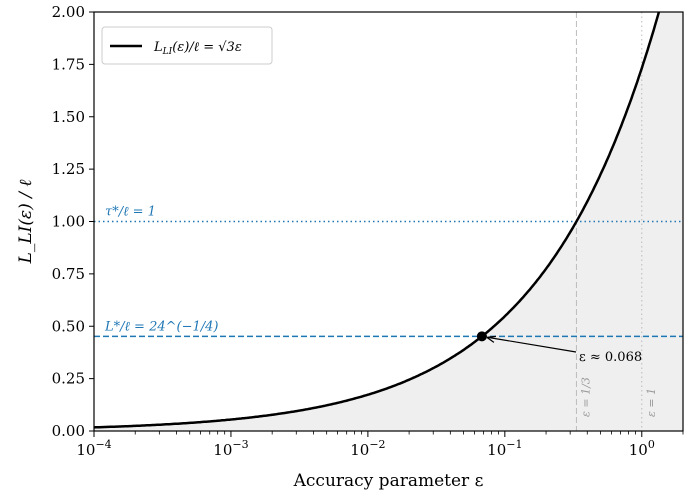  Describe the element at coordinates (367, 448) in the screenshot. I see `x-tick-label: 10⁻²` at that location.